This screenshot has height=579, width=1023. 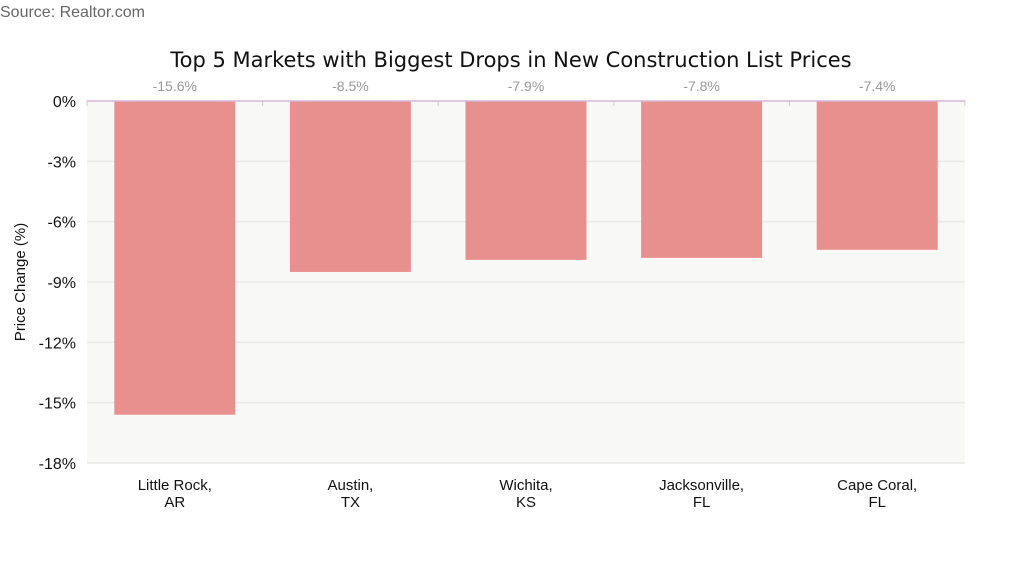 I want to click on x-tick-label: Jacksonville,, so click(x=701, y=485).